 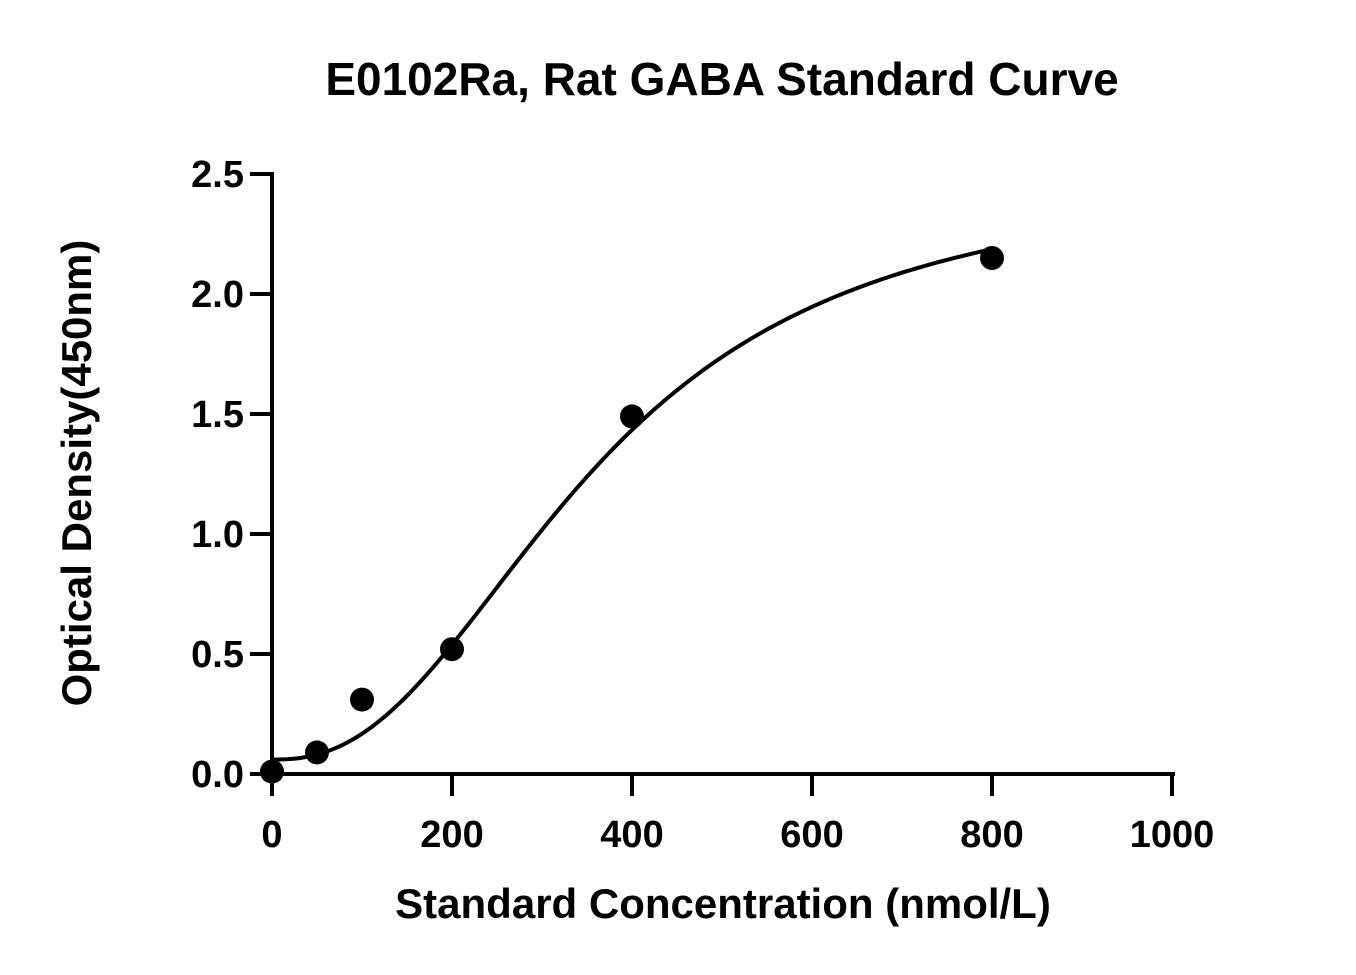 I want to click on y-tick-label: 1.0, so click(x=217, y=535).